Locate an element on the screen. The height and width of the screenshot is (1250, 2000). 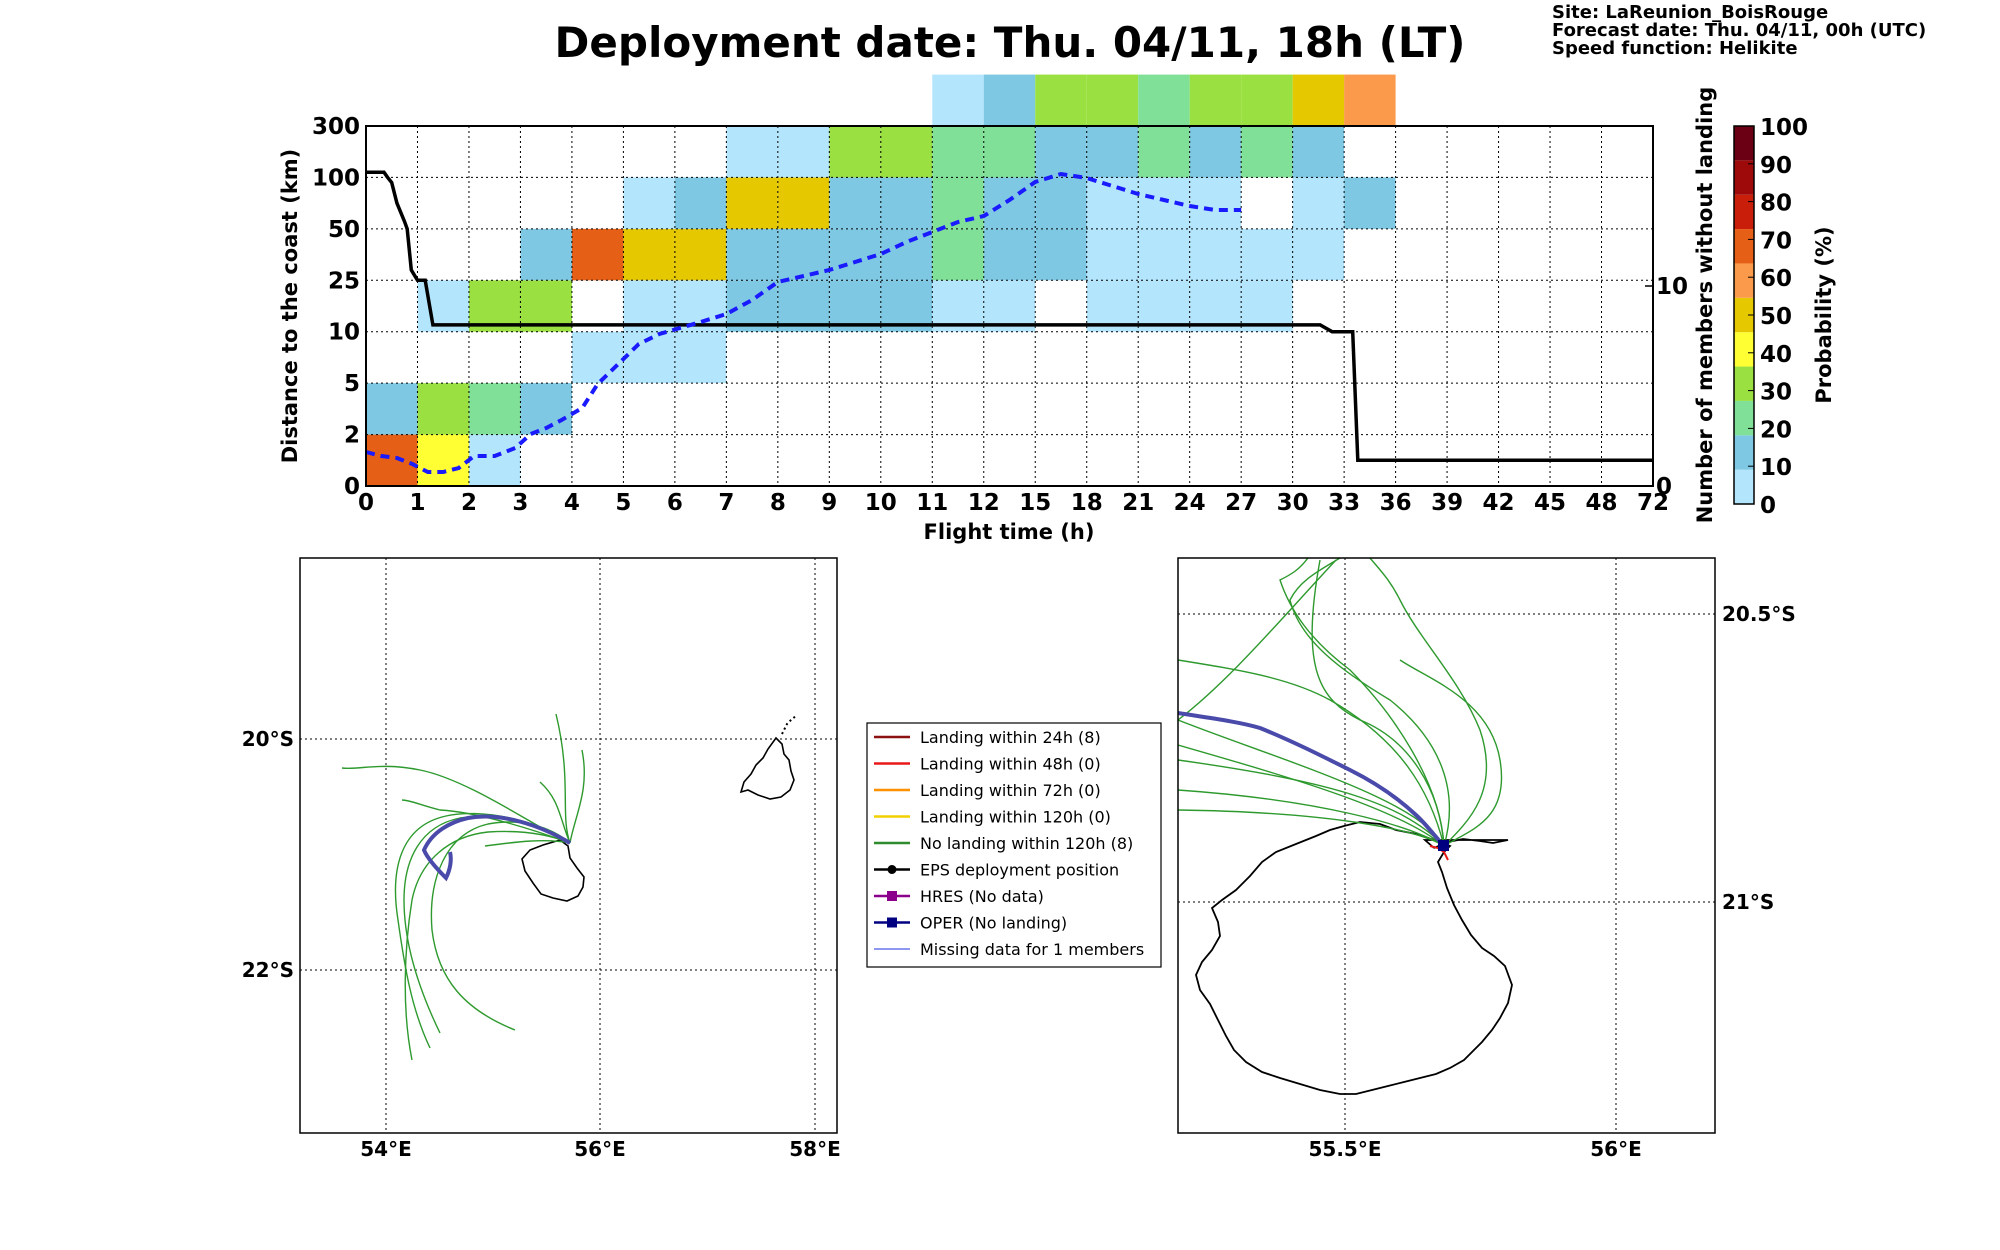
y-tick-label: 2 is located at coordinates (352, 436).